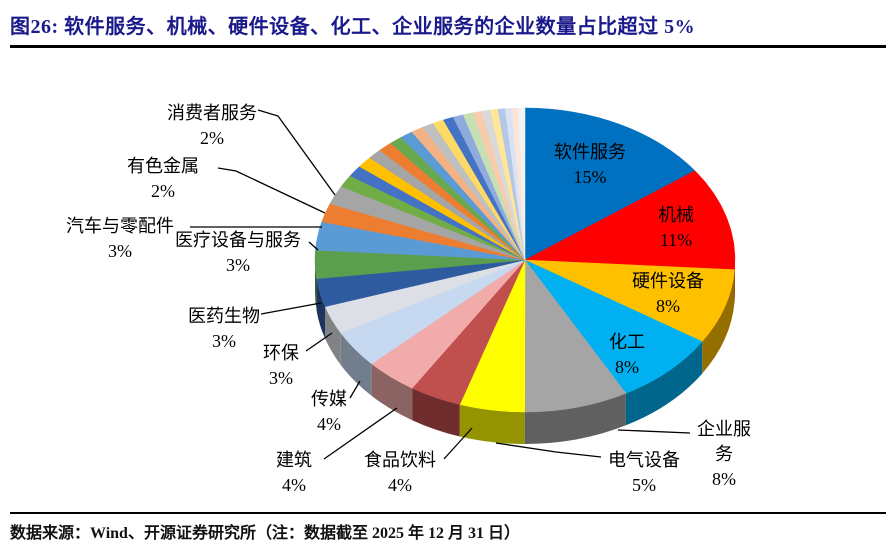 The height and width of the screenshot is (560, 894). What do you see at coordinates (630, 220) in the screenshot?
I see `pie-slice-机械` at bounding box center [630, 220].